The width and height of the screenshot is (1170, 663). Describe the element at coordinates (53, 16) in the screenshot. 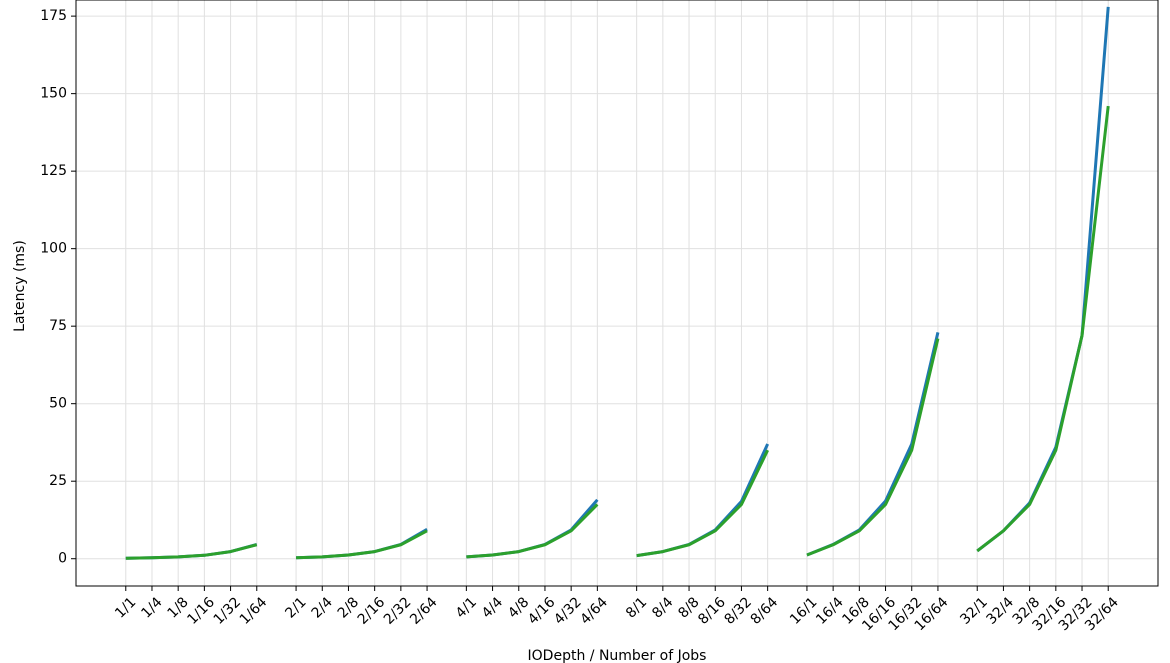

I see `y-tick-label: 175` at that location.